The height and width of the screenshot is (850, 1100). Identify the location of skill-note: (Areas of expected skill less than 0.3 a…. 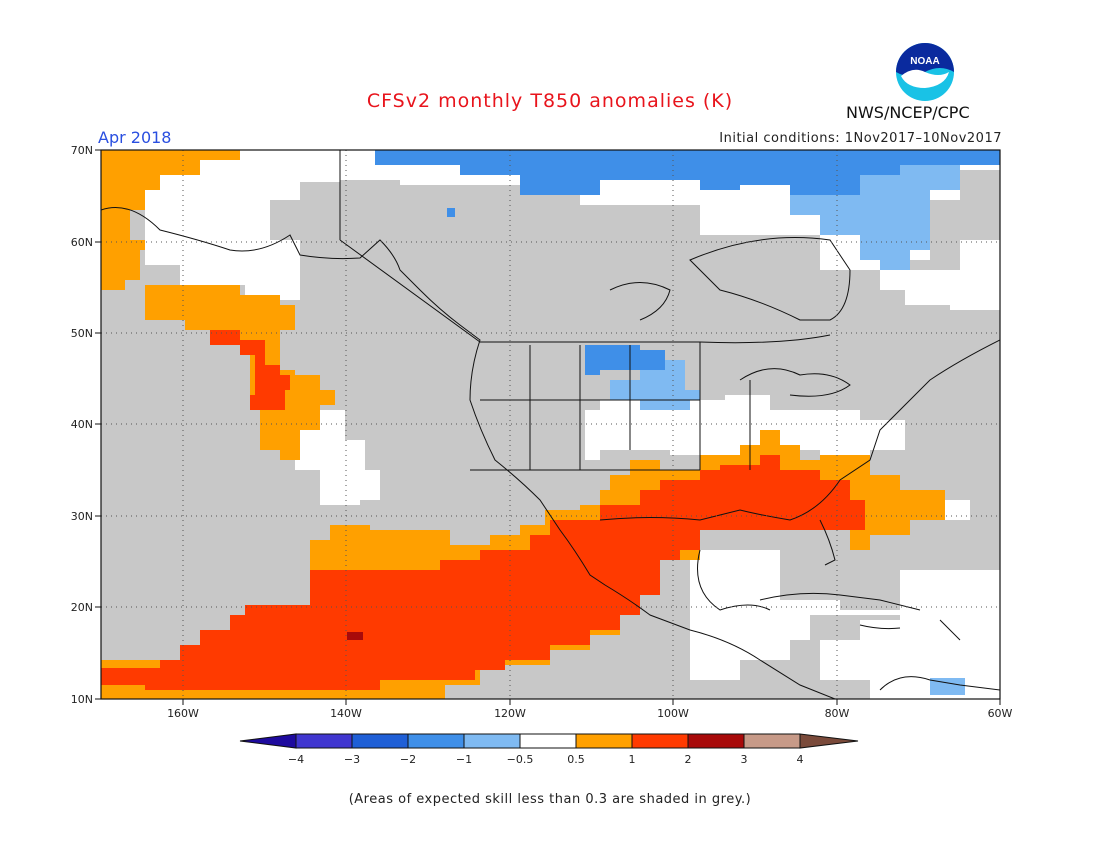
(550, 799).